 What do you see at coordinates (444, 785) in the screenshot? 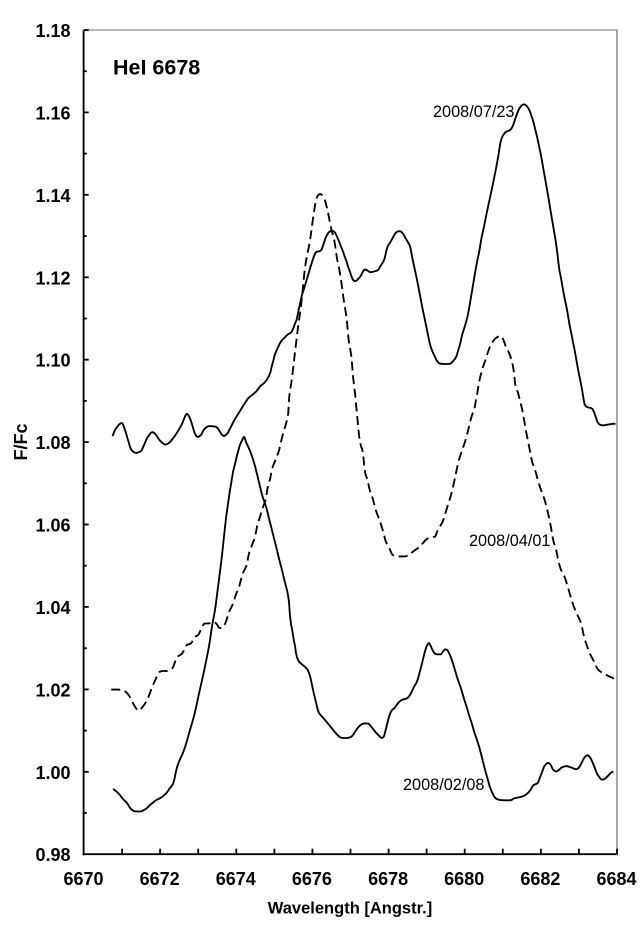
I see `svg-text: 2008/02/08` at bounding box center [444, 785].